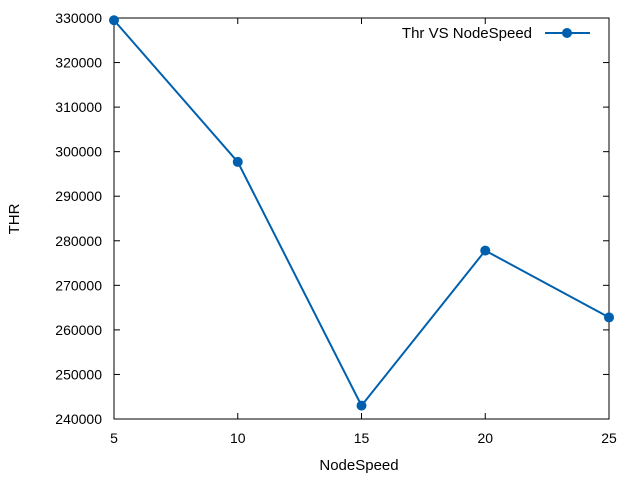 The height and width of the screenshot is (480, 640). Describe the element at coordinates (78, 152) in the screenshot. I see `y-tick-label: 300000` at that location.